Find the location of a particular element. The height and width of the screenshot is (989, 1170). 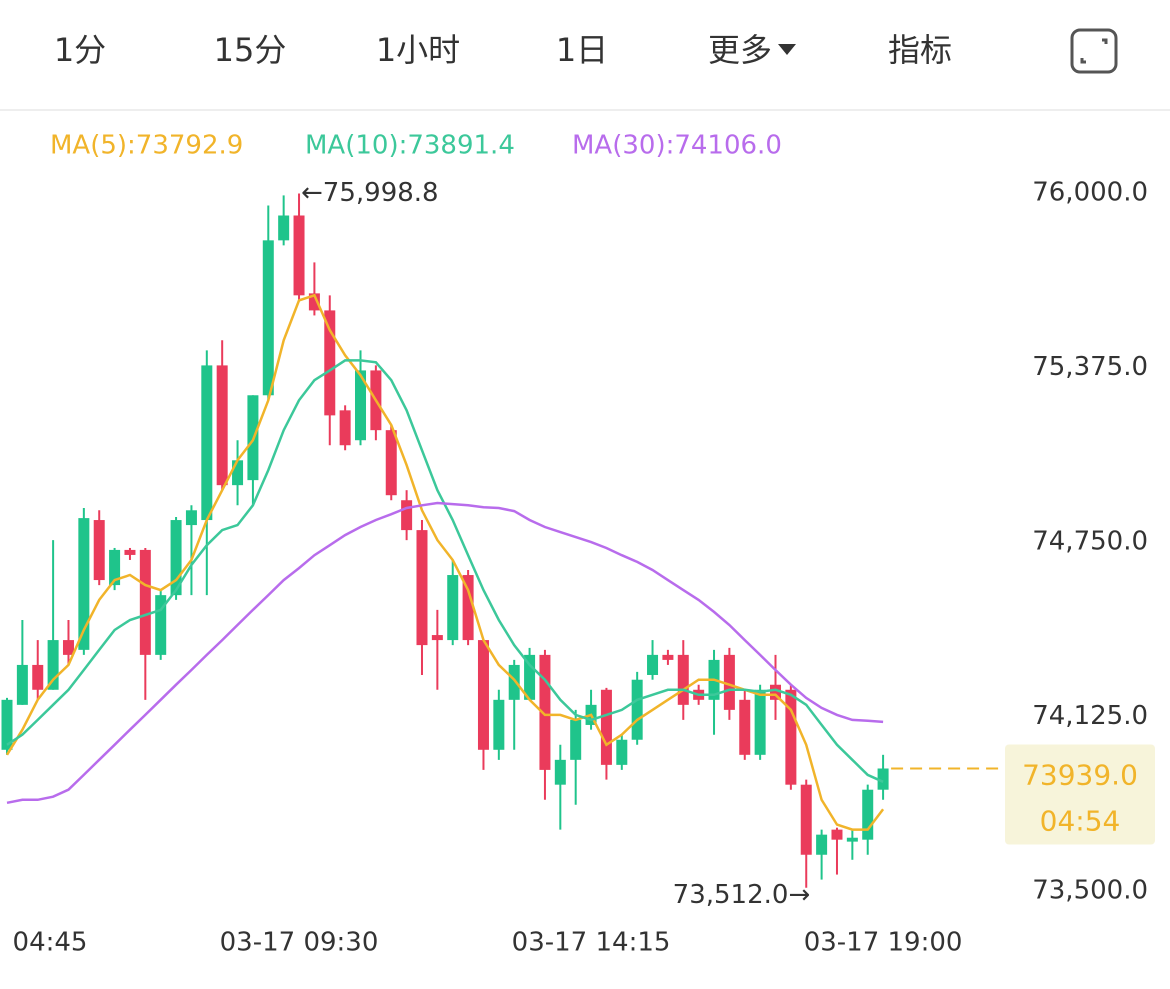

tab: 1分 is located at coordinates (80, 50).